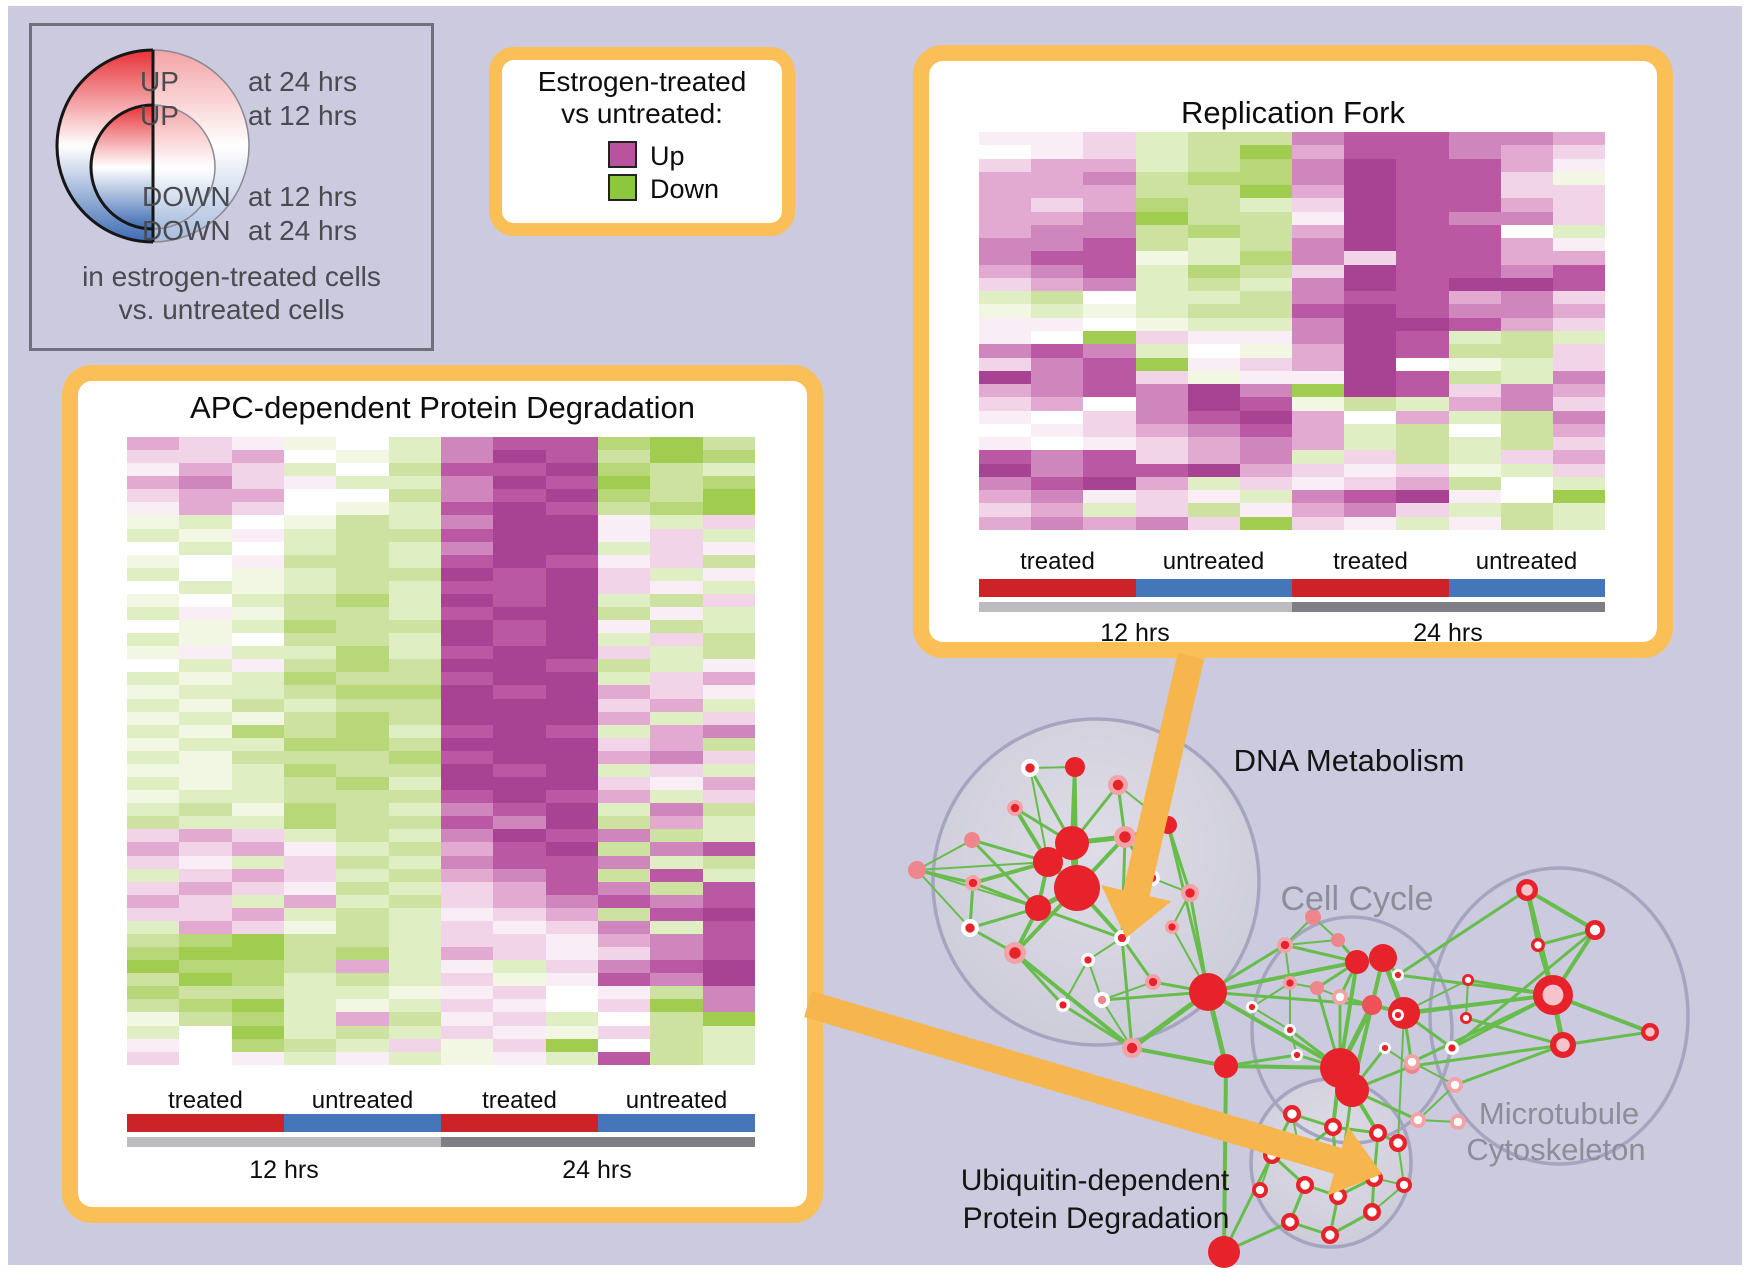 This screenshot has height=1279, width=1750. I want to click on up-color-swatch, so click(622, 154).